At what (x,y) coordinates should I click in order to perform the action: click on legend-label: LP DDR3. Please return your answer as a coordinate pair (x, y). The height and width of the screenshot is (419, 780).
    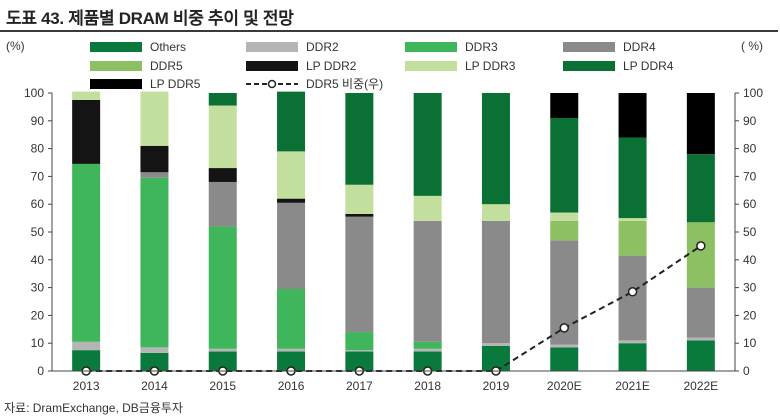
    Looking at the image, I should click on (490, 66).